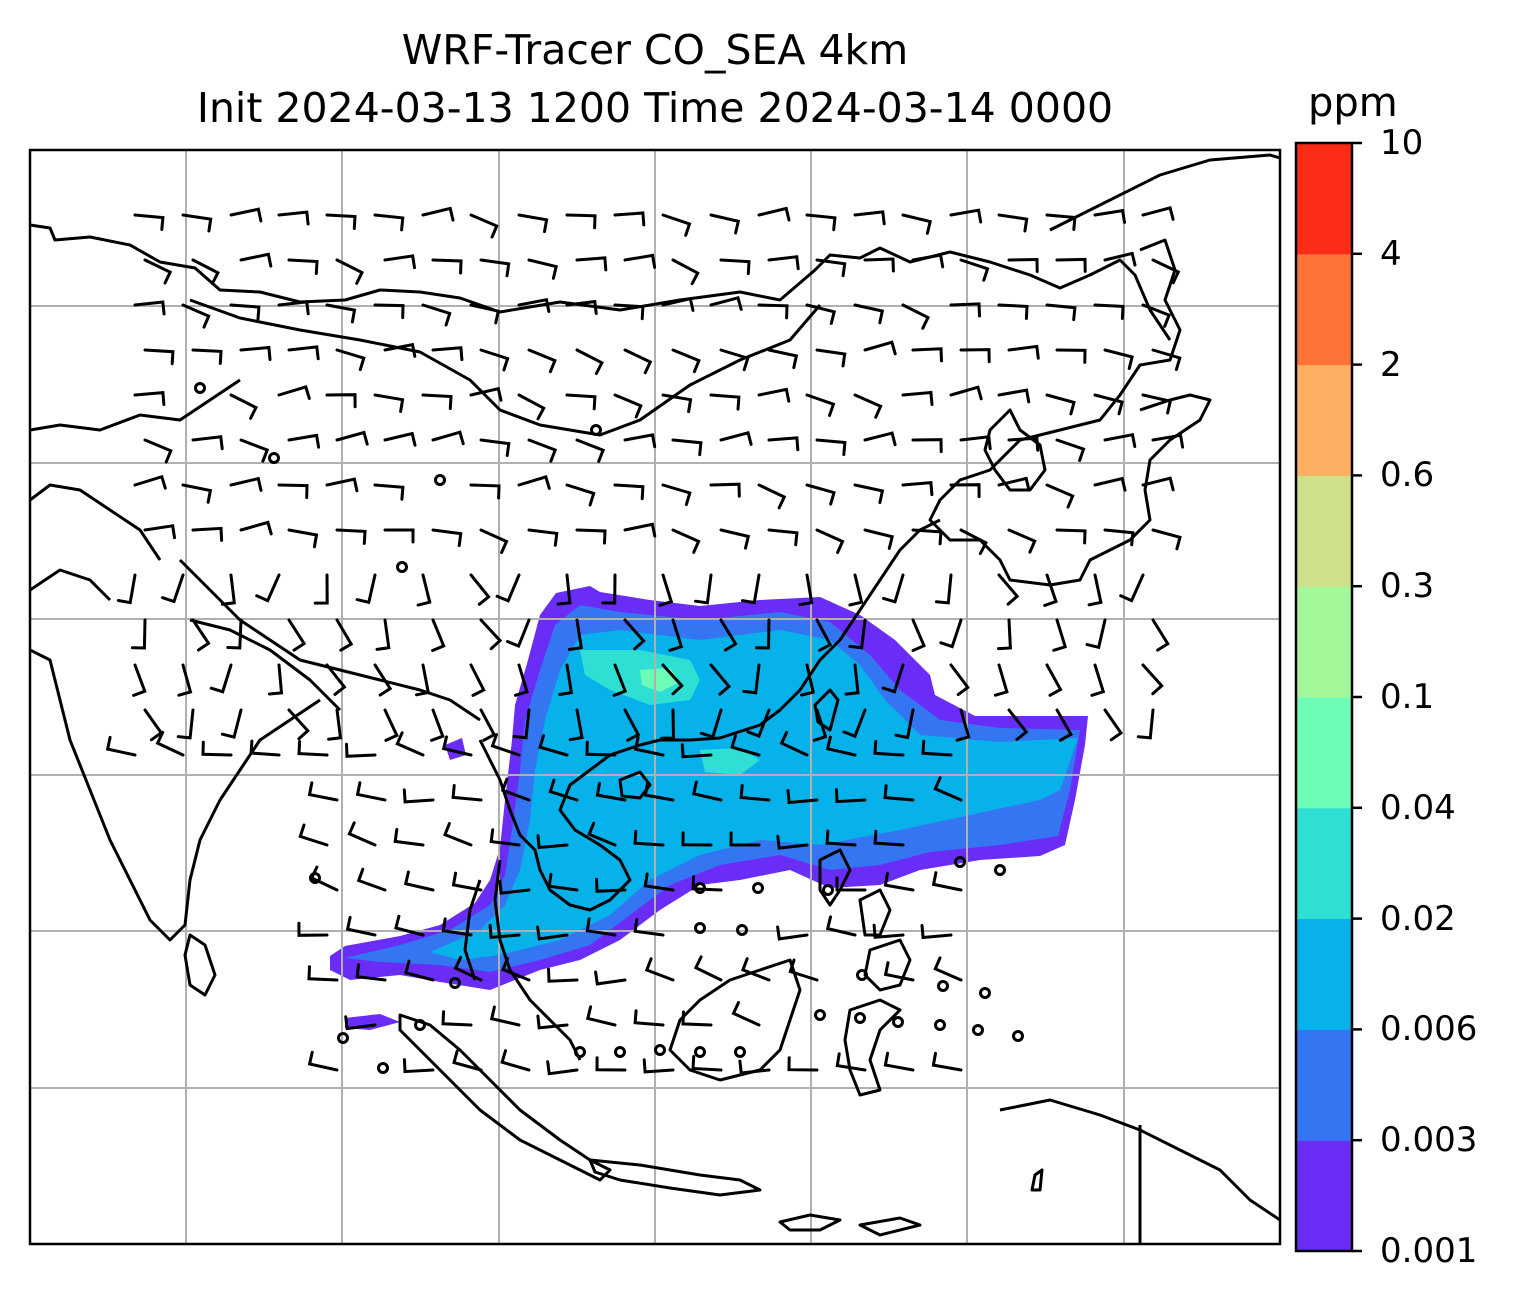 The width and height of the screenshot is (1528, 1306). What do you see at coordinates (1402, 143) in the screenshot?
I see `colorbar-tick-label: 10` at bounding box center [1402, 143].